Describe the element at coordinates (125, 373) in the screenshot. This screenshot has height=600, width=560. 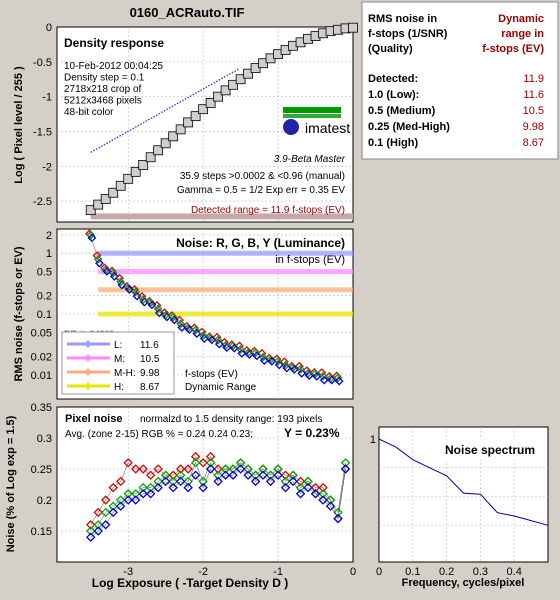
I see `legend-label-2: M-H:` at that location.